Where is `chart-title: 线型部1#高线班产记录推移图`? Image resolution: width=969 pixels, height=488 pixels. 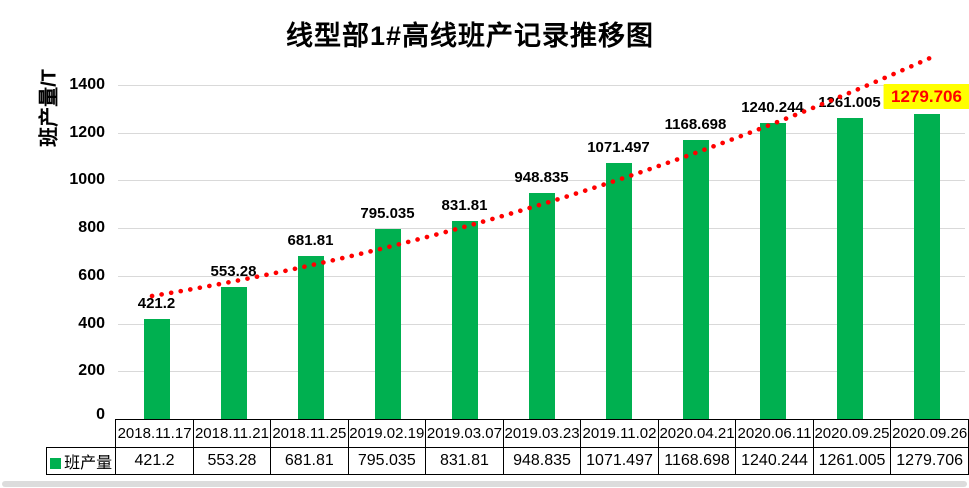
chart-title: 线型部1#高线班产记录推移图 is located at coordinates (470, 36).